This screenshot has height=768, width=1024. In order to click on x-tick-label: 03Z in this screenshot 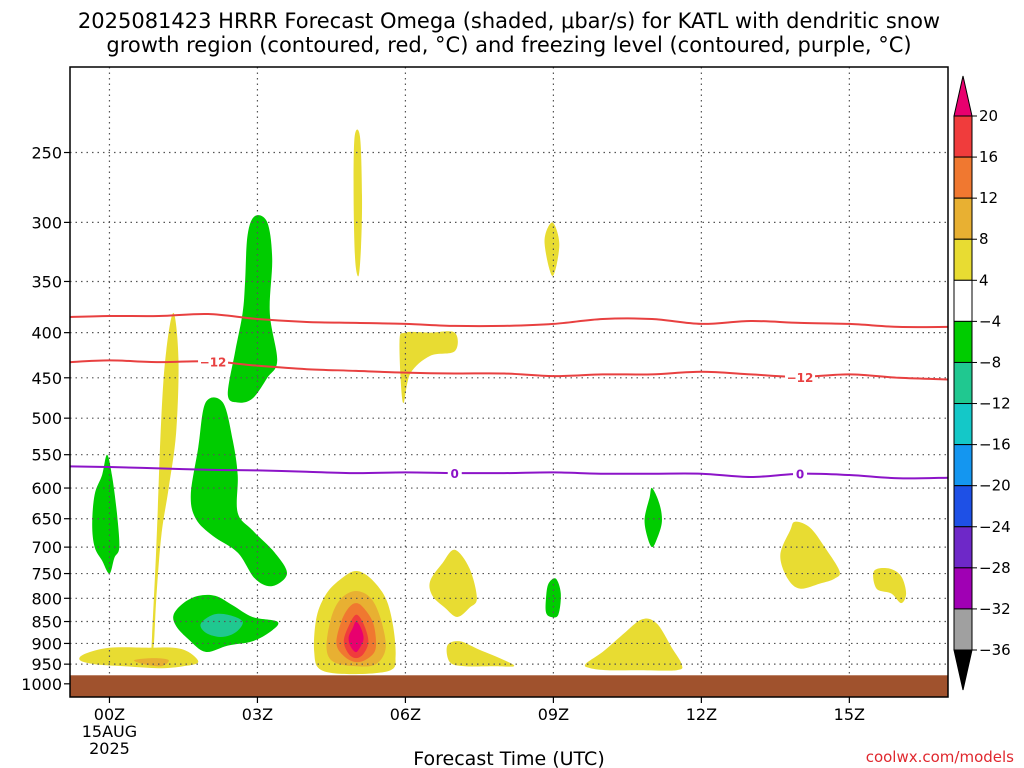, I will do `click(257, 714)`.